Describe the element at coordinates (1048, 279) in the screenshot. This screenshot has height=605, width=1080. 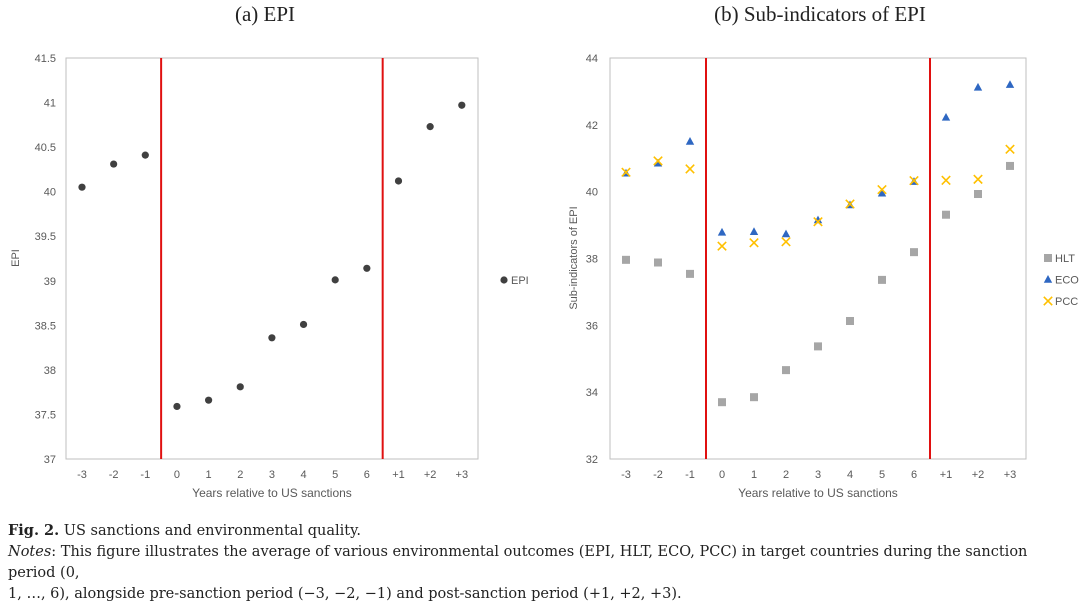
I see `legend-marker-eco` at that location.